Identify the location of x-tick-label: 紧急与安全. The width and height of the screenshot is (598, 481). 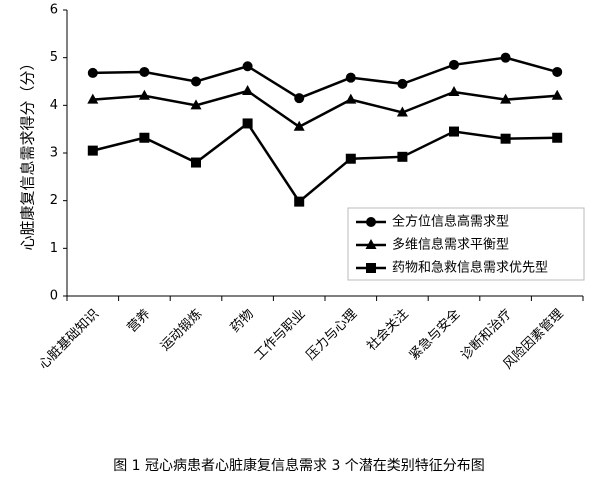
(434, 334).